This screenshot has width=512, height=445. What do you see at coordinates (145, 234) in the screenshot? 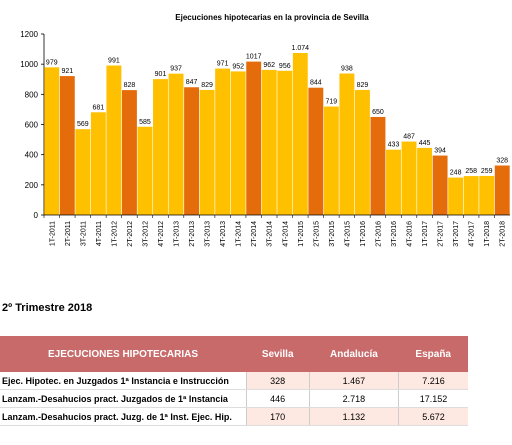
I see `x-tick-label: 3T-2012` at bounding box center [145, 234].